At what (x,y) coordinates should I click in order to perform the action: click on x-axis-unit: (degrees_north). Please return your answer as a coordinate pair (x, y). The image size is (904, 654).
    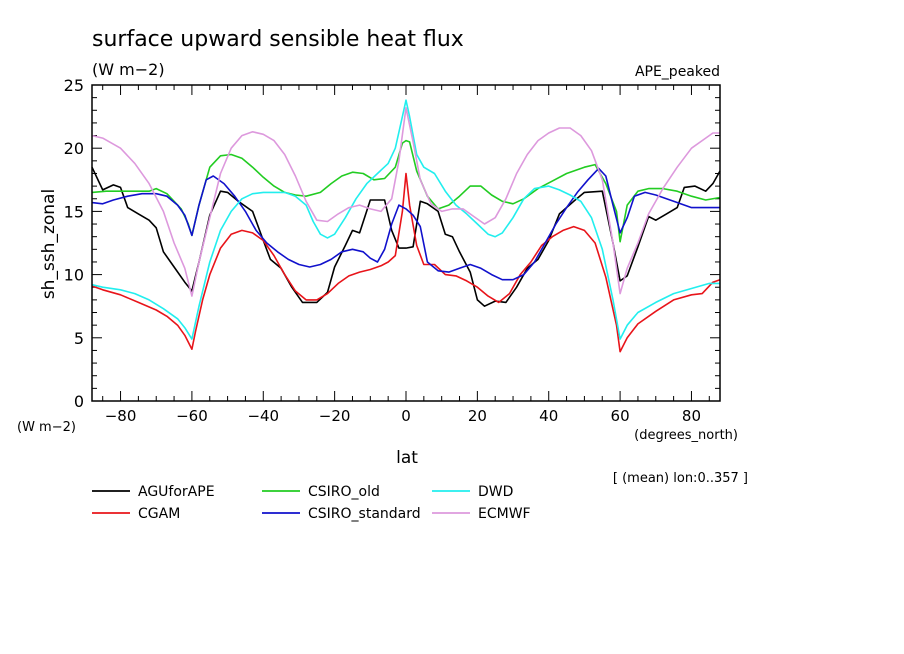
    Looking at the image, I should click on (686, 435).